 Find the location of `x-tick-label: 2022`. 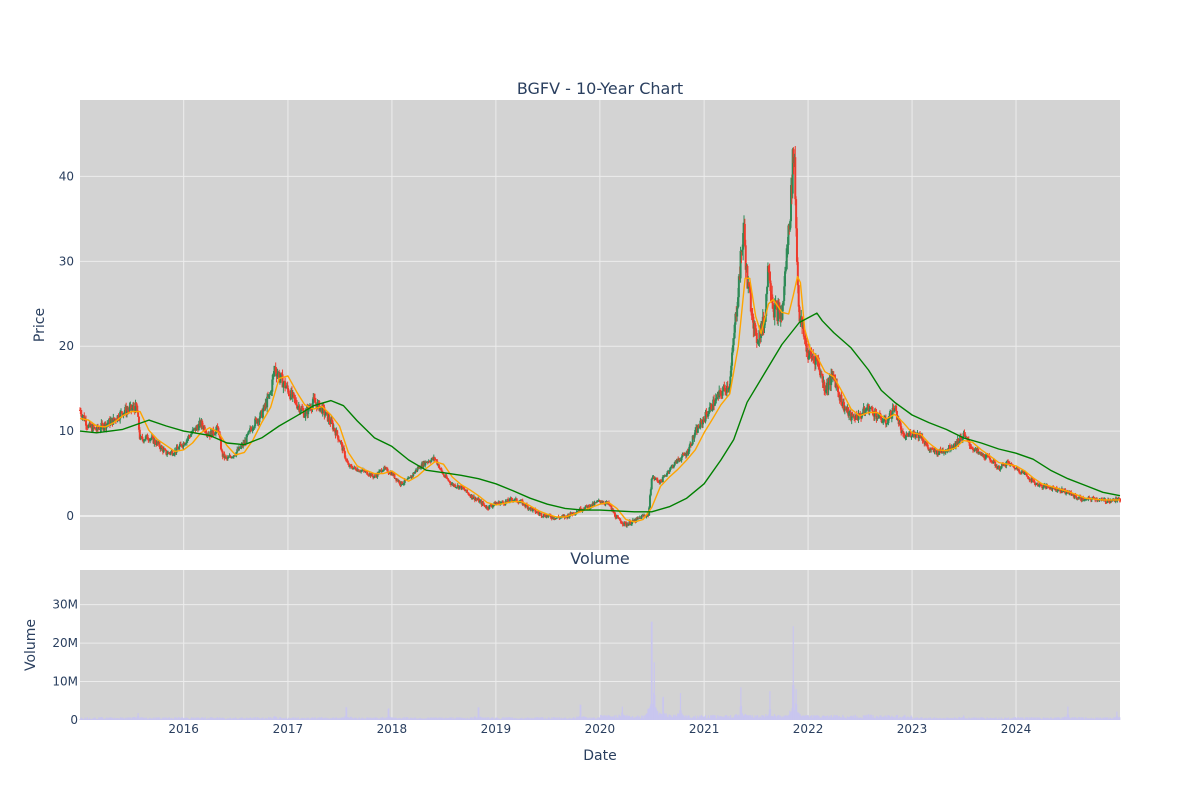

x-tick-label: 2022 is located at coordinates (808, 729).